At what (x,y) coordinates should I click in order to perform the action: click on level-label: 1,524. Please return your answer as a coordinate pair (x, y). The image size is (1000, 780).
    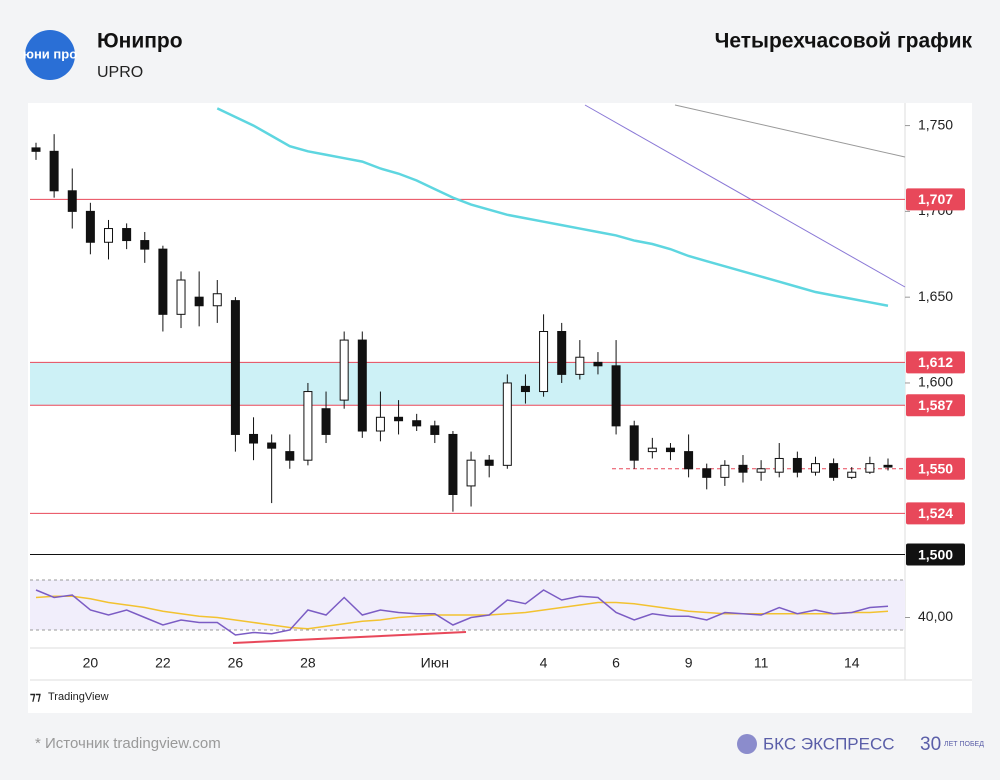
    Looking at the image, I should click on (935, 513).